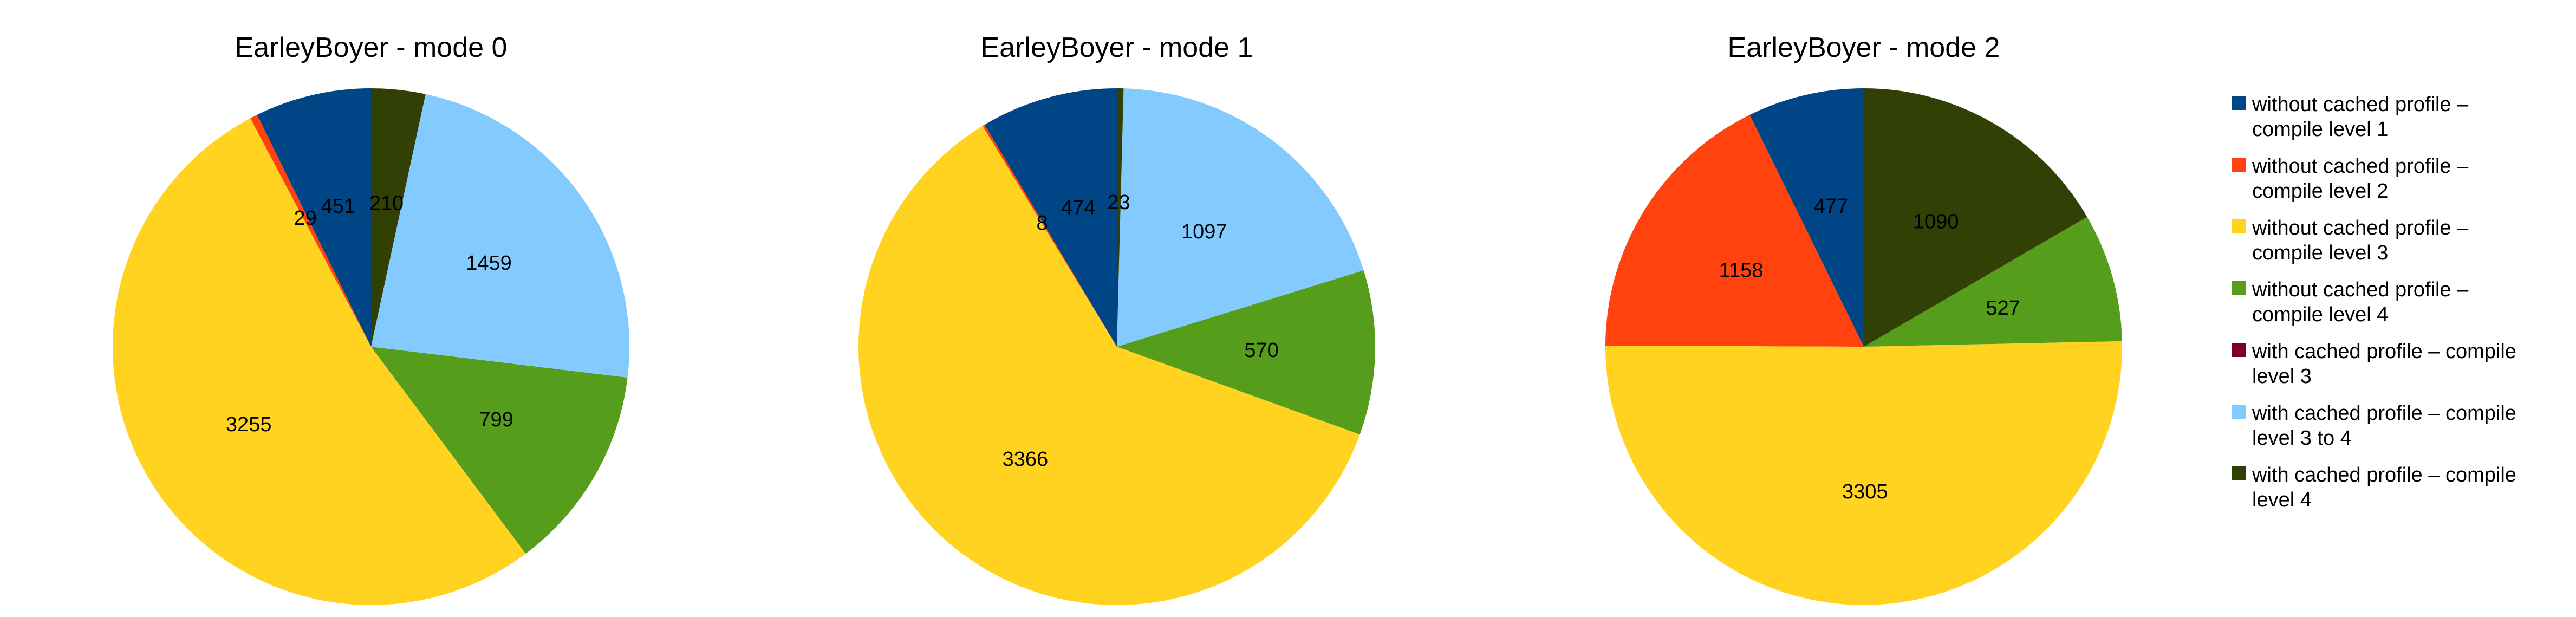 This screenshot has width=2576, height=617. Describe the element at coordinates (338, 206) in the screenshot. I see `slice-label-0: 451` at that location.